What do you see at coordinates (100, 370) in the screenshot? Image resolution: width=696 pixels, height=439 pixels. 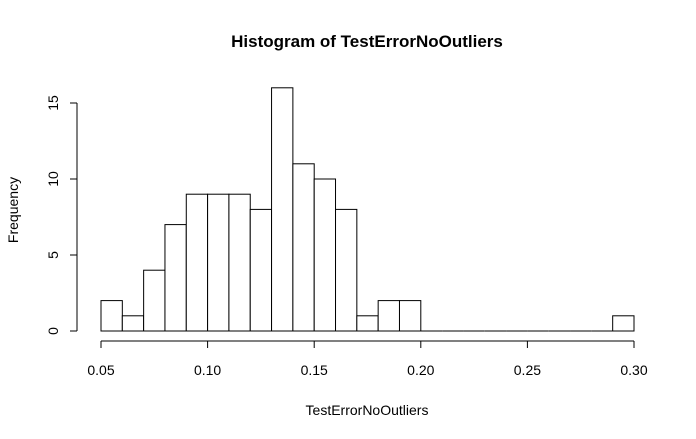 I see `x-tick-label: 0.05` at bounding box center [100, 370].